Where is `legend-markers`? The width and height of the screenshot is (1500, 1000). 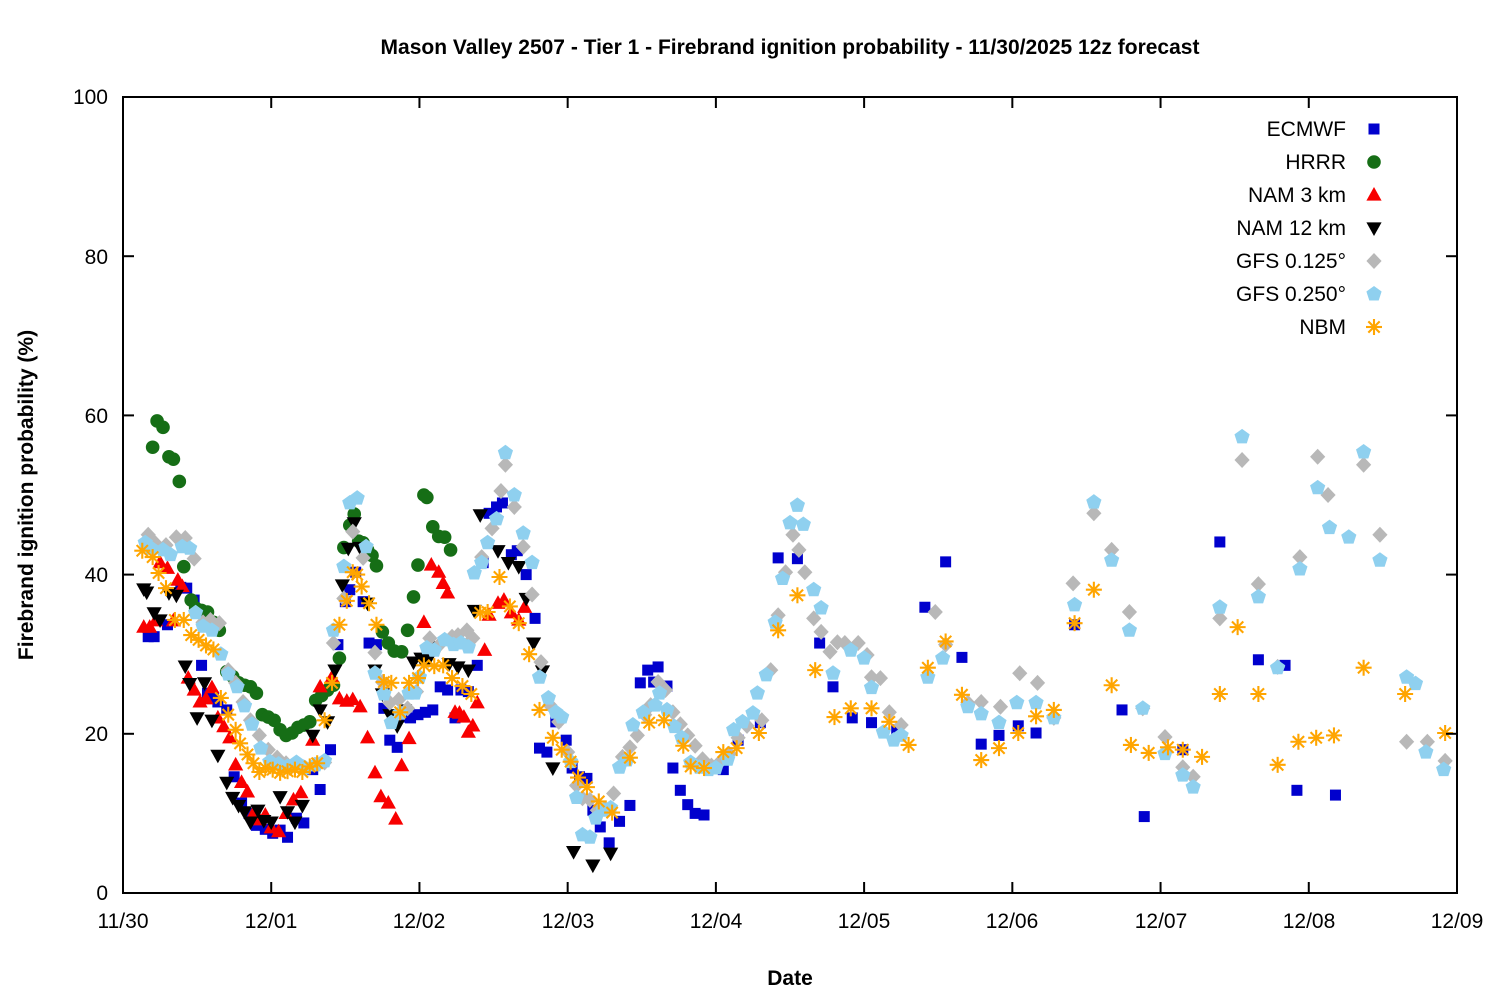
legend-markers is located at coordinates (1374, 229).